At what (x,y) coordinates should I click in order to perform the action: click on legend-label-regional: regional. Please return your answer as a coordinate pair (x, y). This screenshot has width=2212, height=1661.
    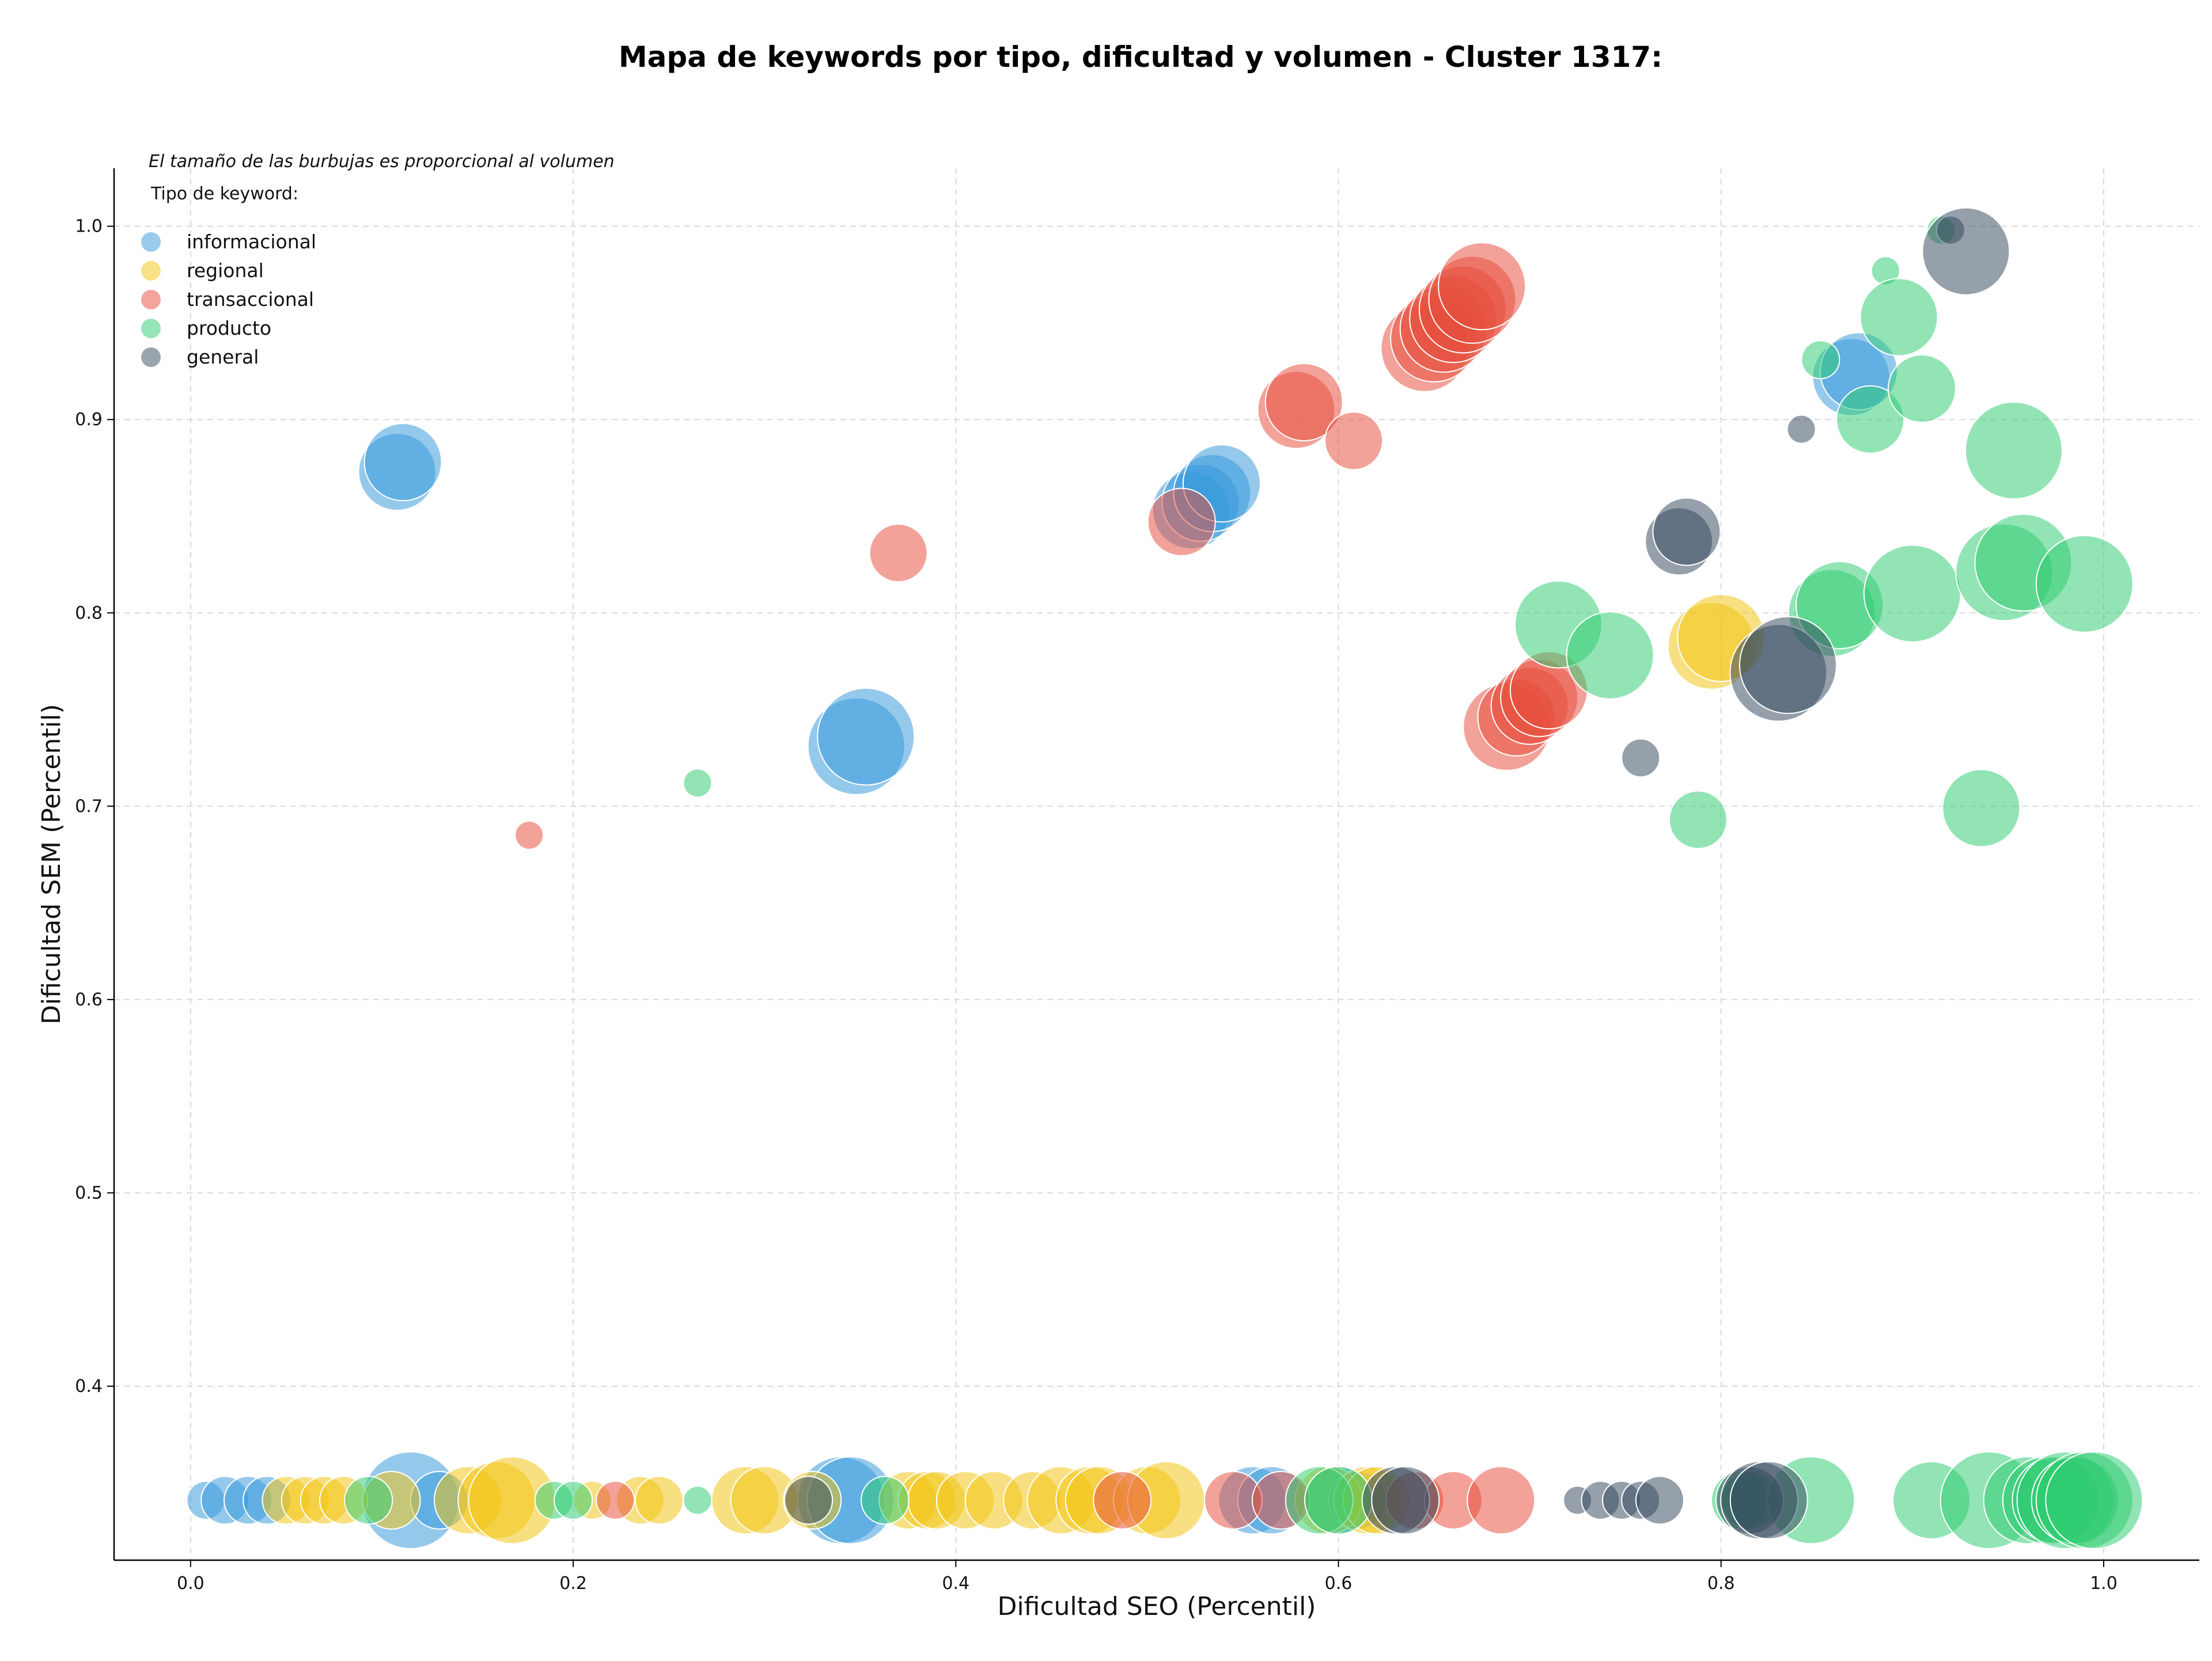
    Looking at the image, I should click on (225, 270).